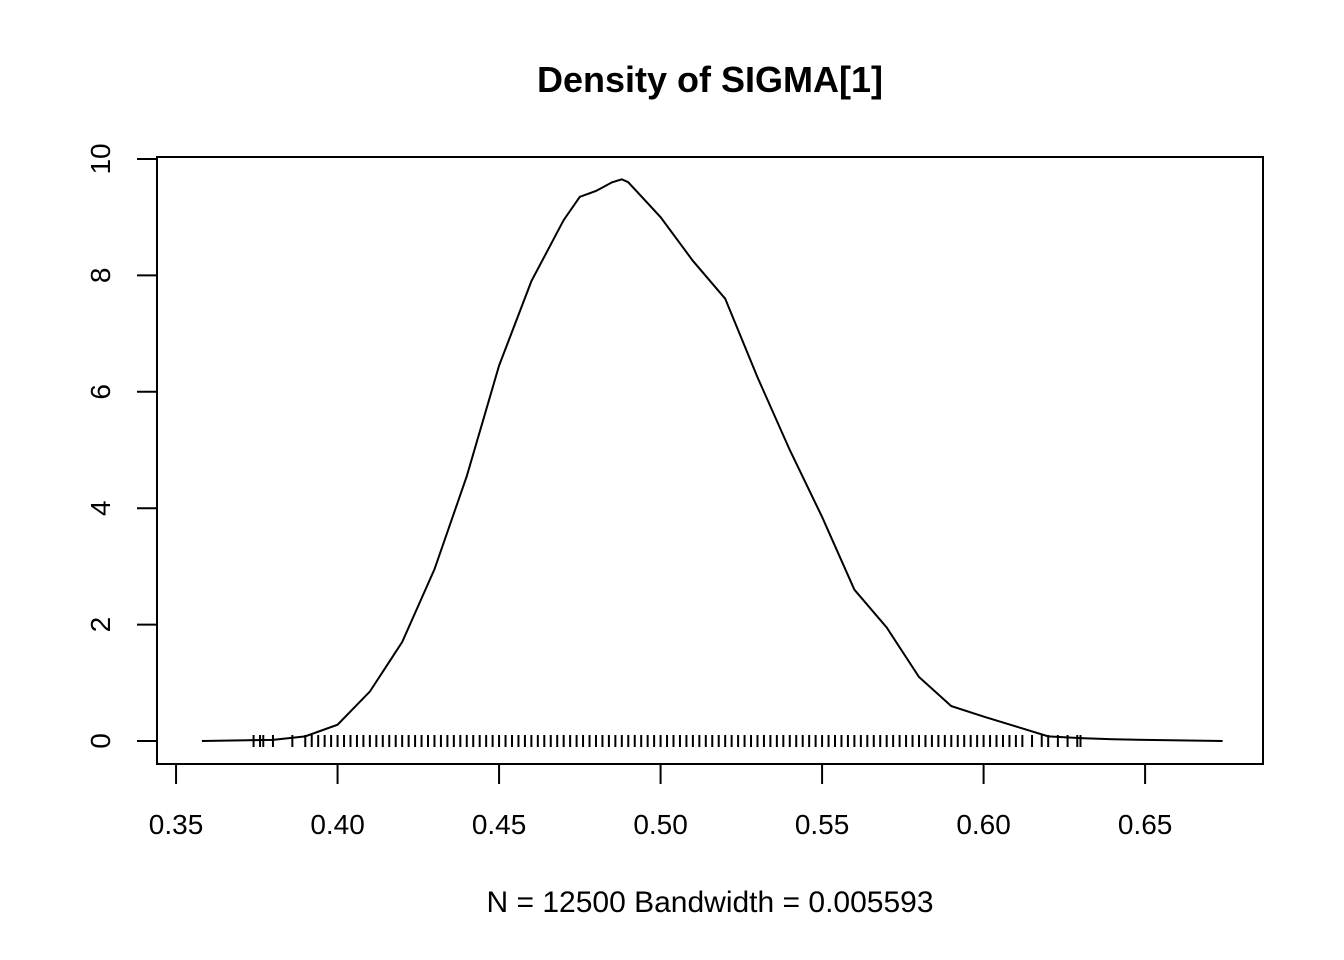  What do you see at coordinates (499, 824) in the screenshot?
I see `x-tick-label: 0.45` at bounding box center [499, 824].